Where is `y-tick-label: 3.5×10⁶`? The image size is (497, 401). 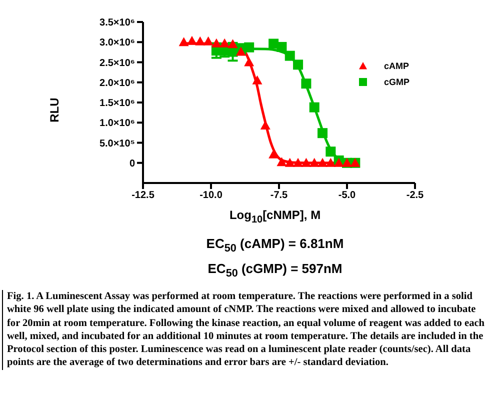 y-tick-label: 3.5×10⁶ is located at coordinates (117, 23).